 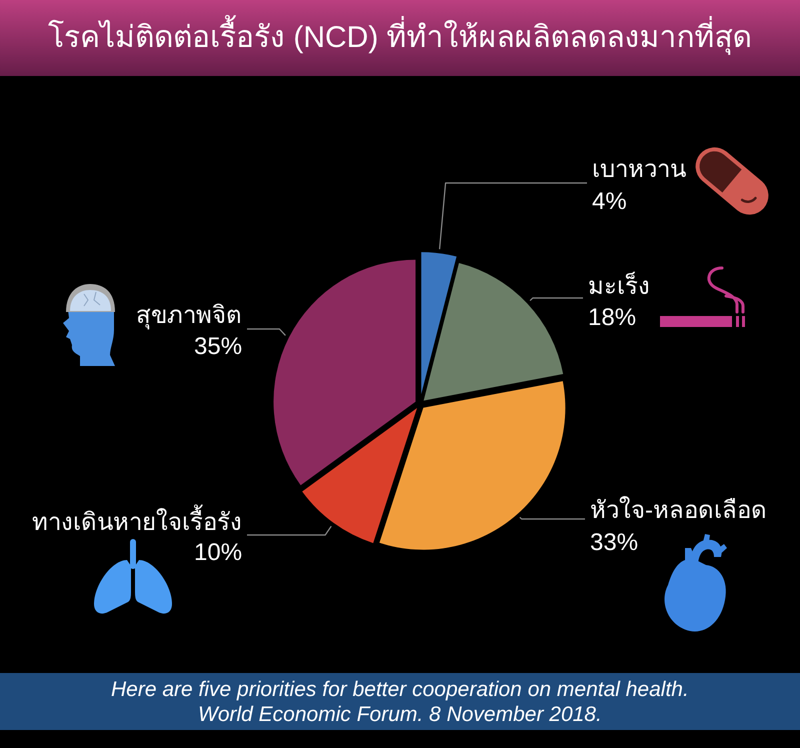 What do you see at coordinates (609, 202) in the screenshot?
I see `data-label: 4%` at bounding box center [609, 202].